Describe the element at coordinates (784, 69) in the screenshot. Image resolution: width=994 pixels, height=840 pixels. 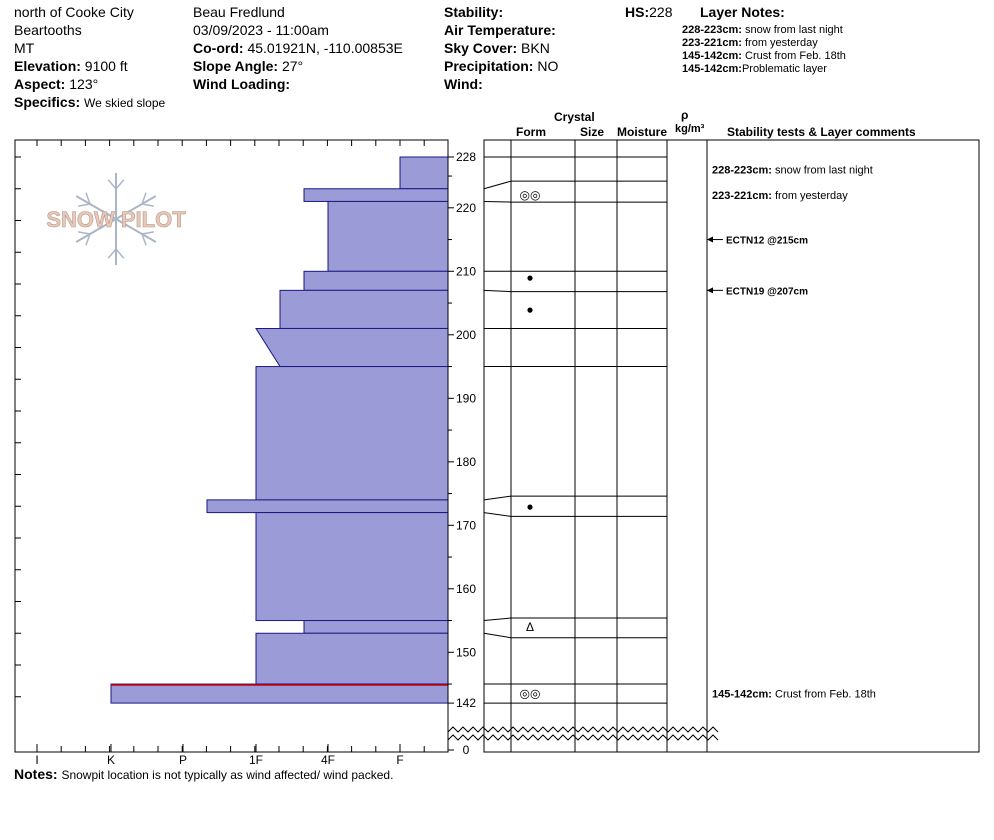
I see `layer-note-text: Problematic layer` at that location.